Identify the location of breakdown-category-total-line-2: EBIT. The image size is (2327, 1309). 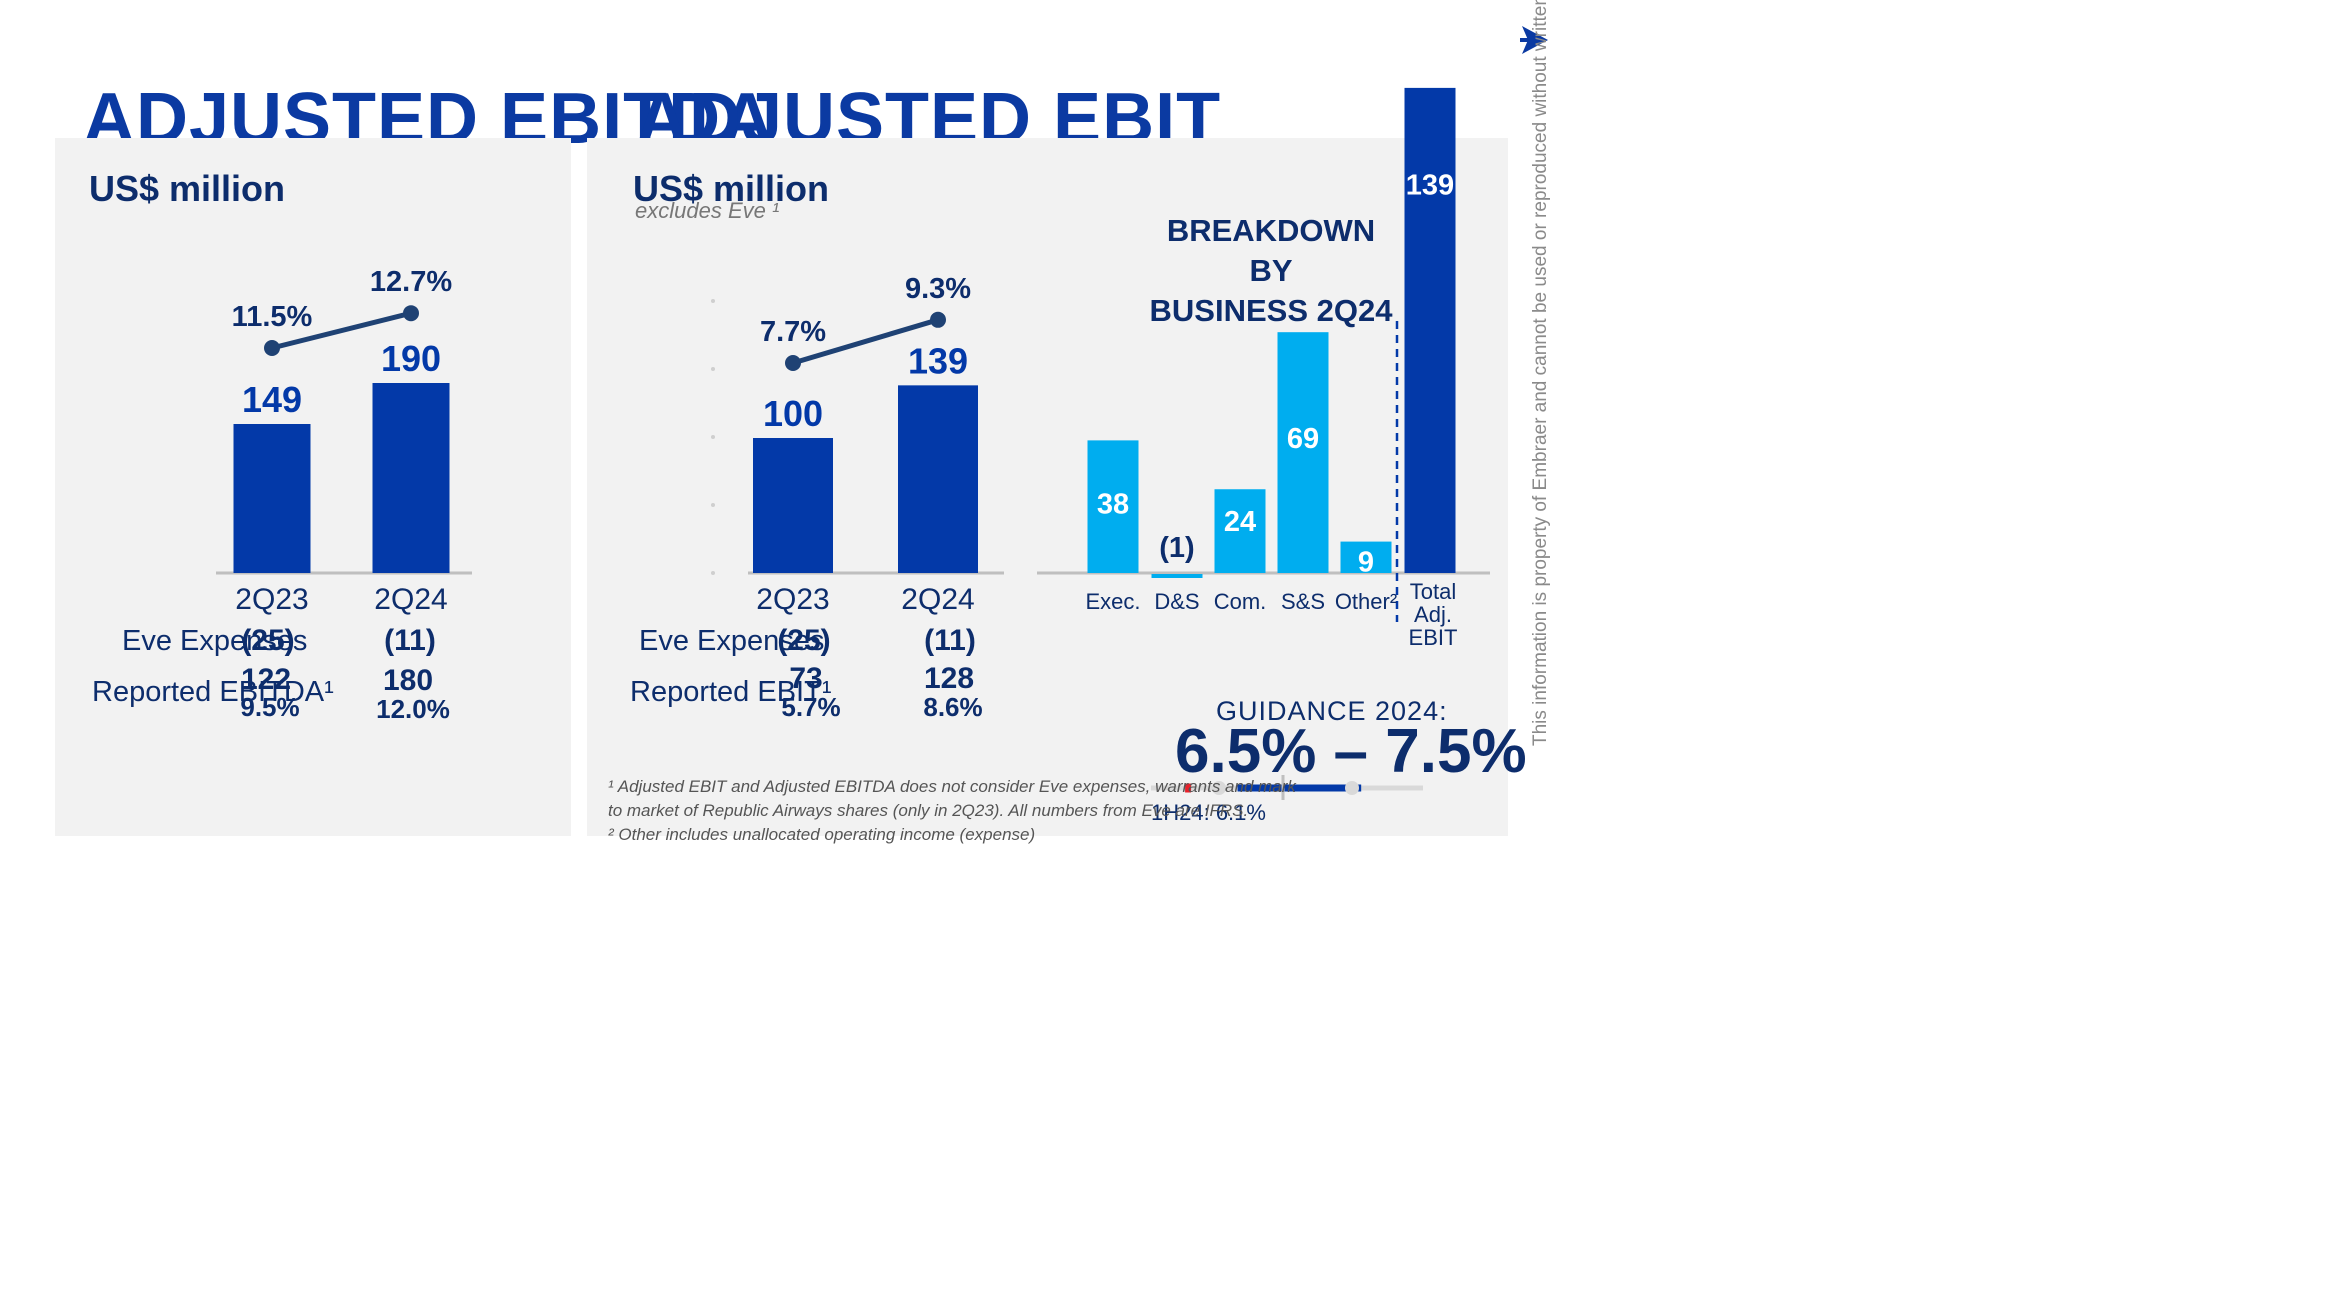
(1433, 637).